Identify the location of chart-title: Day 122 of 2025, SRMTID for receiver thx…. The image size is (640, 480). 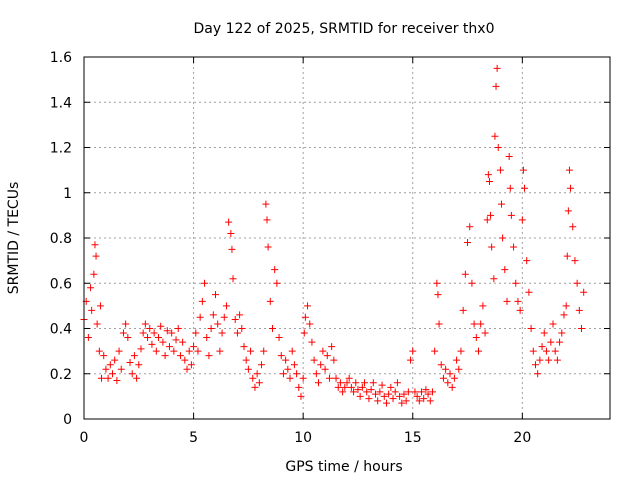
(344, 29).